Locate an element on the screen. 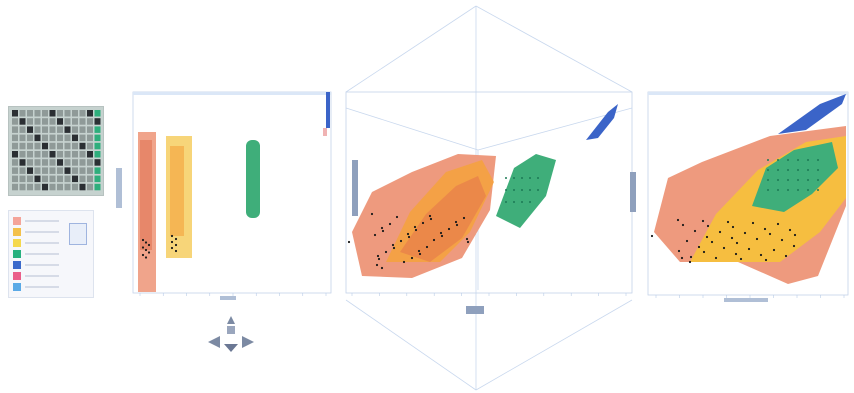  center-axis-widget is located at coordinates (475, 310).